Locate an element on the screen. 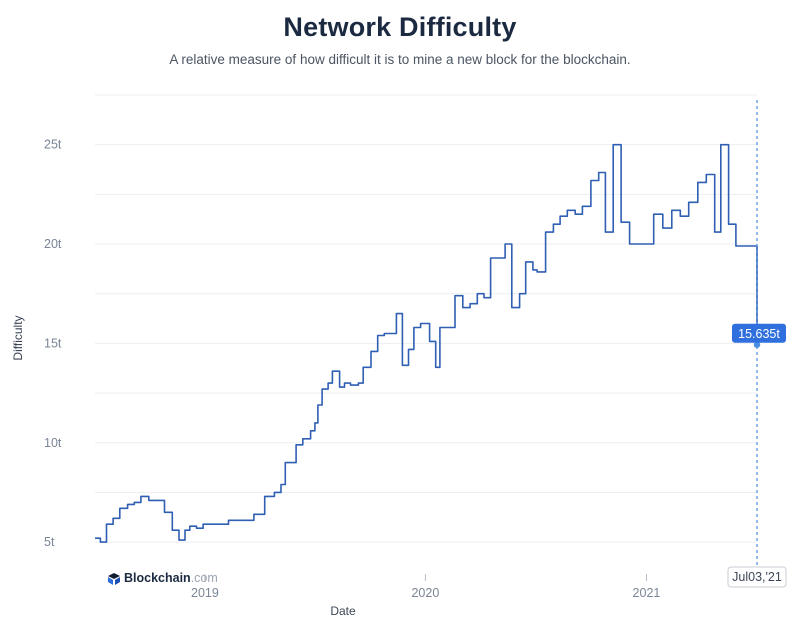 This screenshot has height=626, width=800. value-tooltip: 15.635t is located at coordinates (759, 333).